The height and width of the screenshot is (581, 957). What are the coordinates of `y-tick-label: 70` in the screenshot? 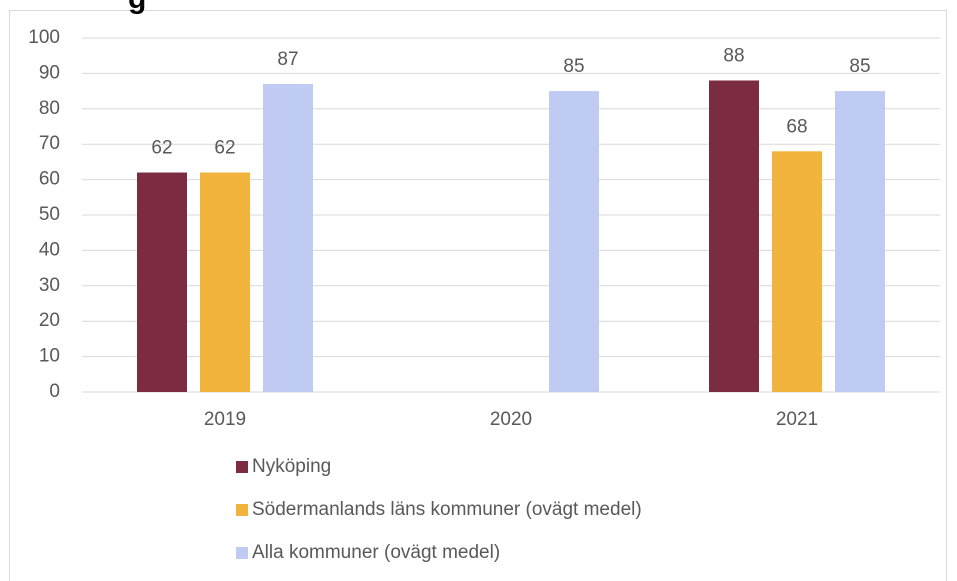 It's located at (49, 143).